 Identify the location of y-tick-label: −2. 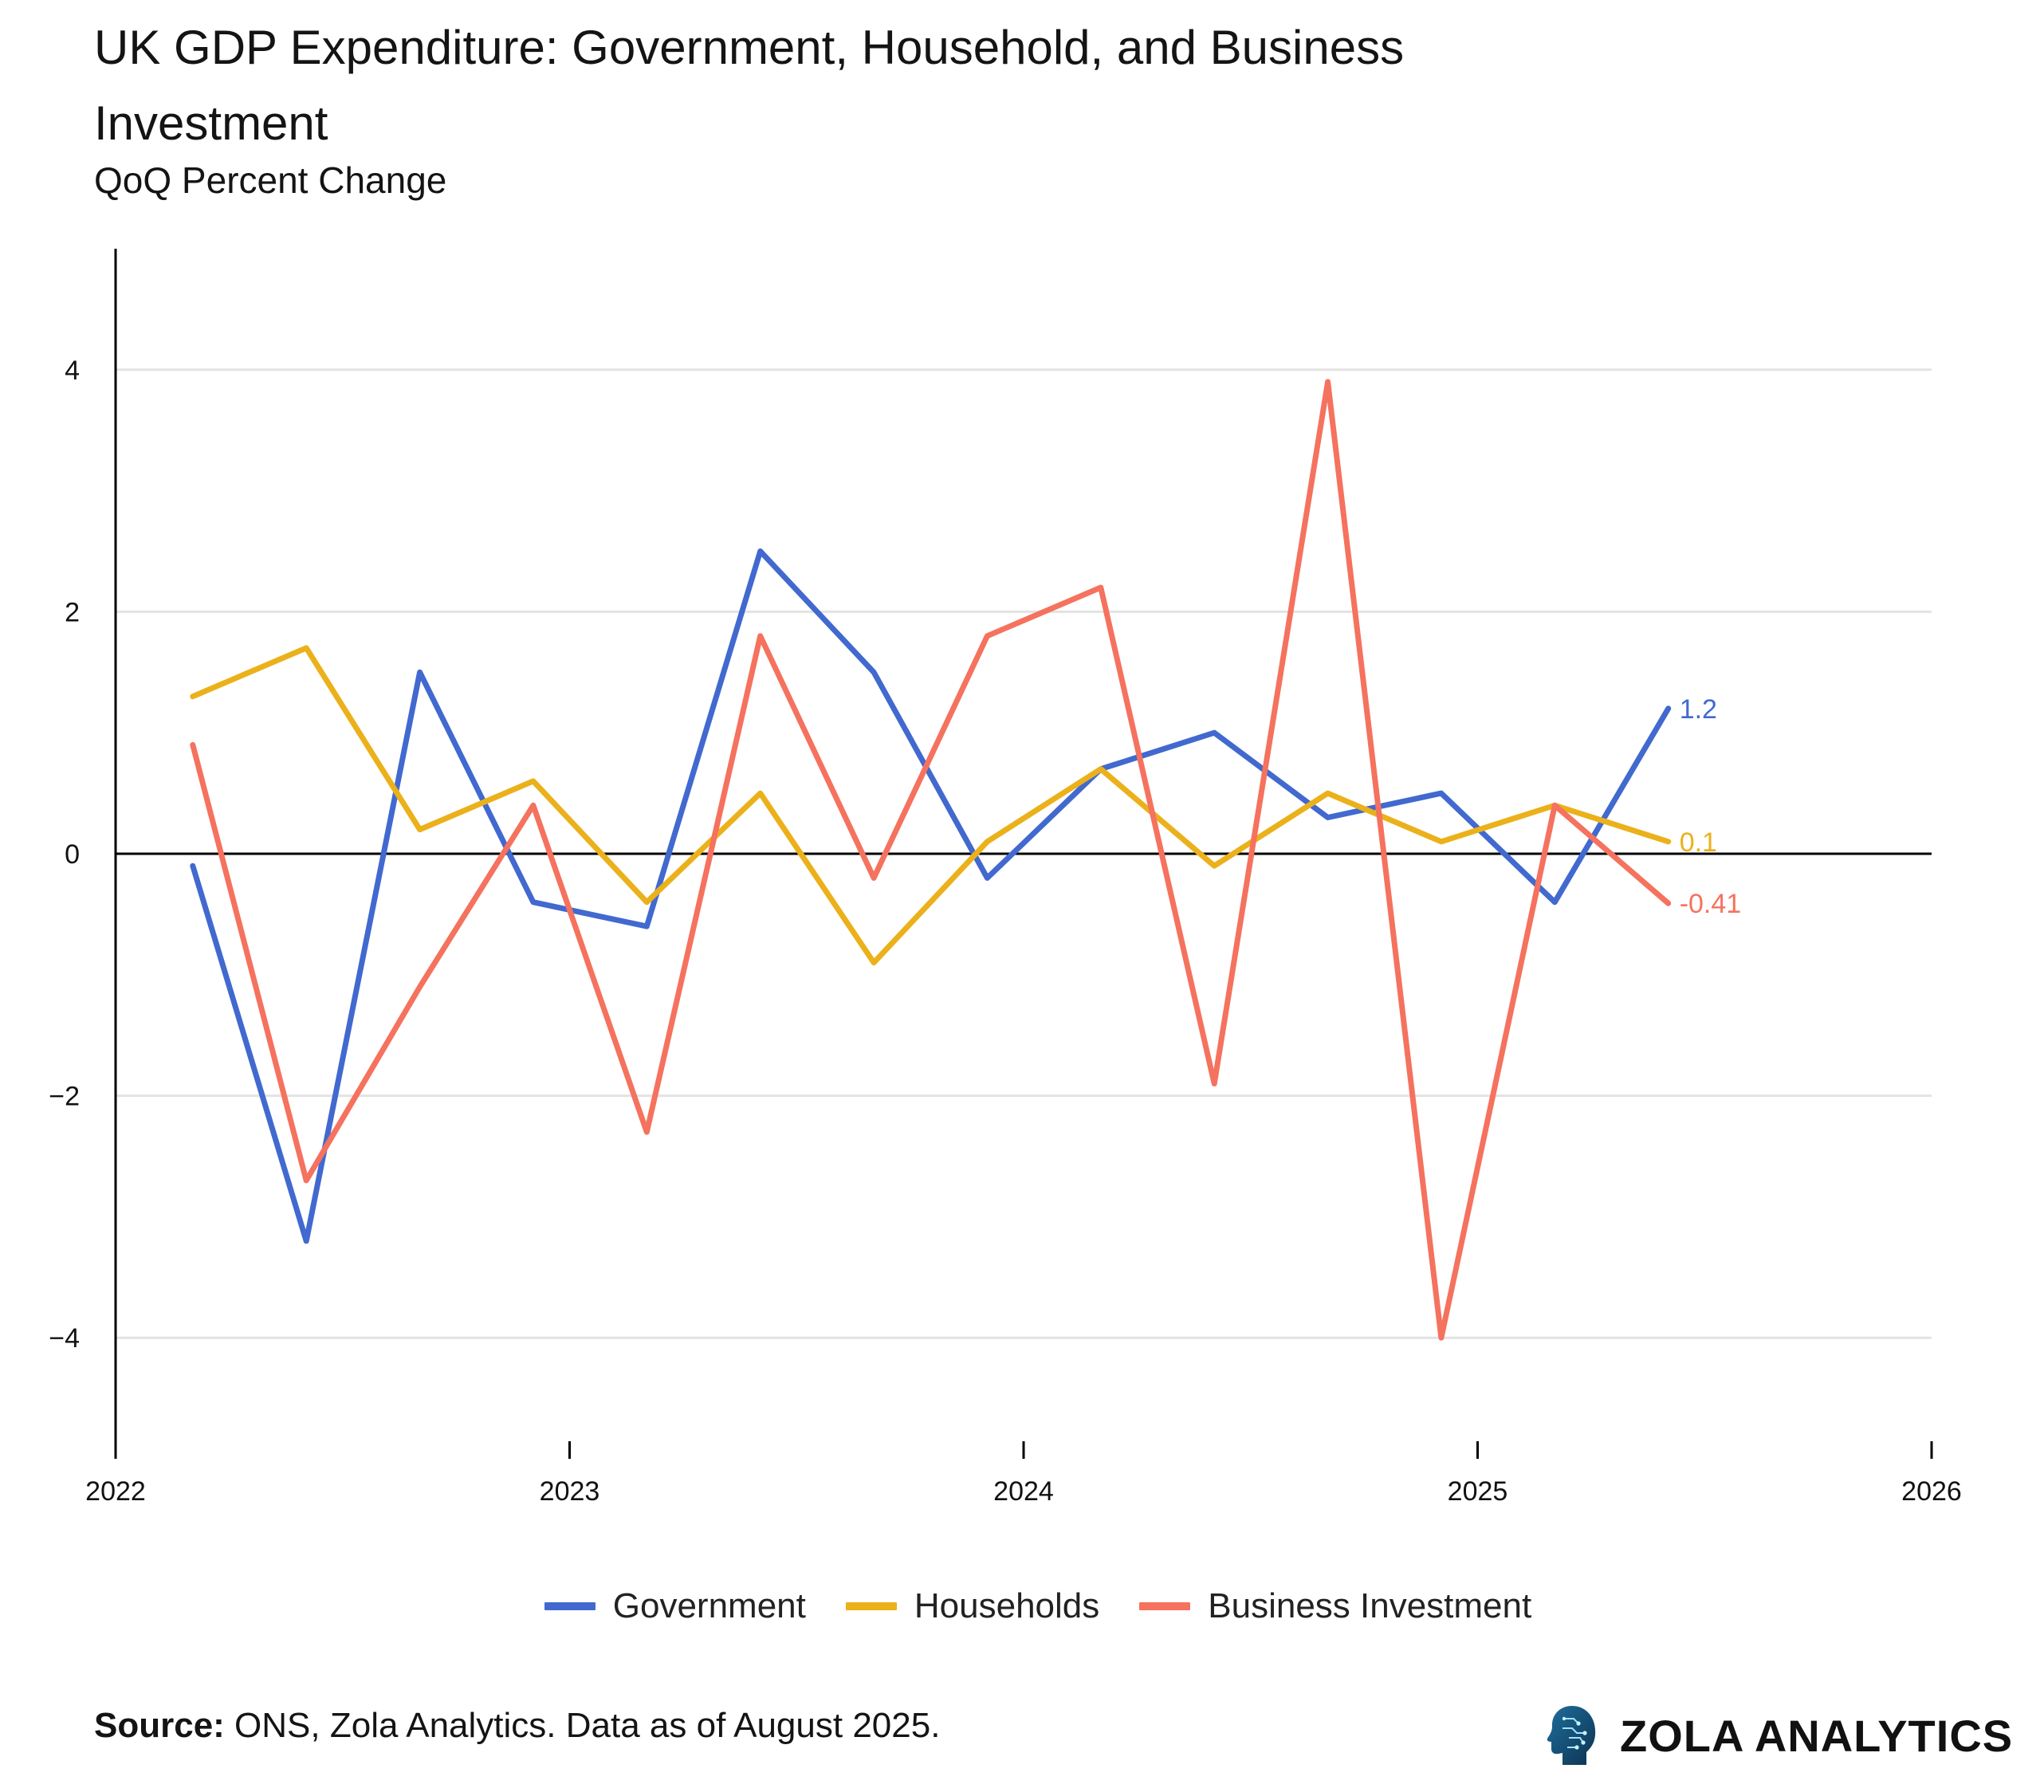
(64, 1097).